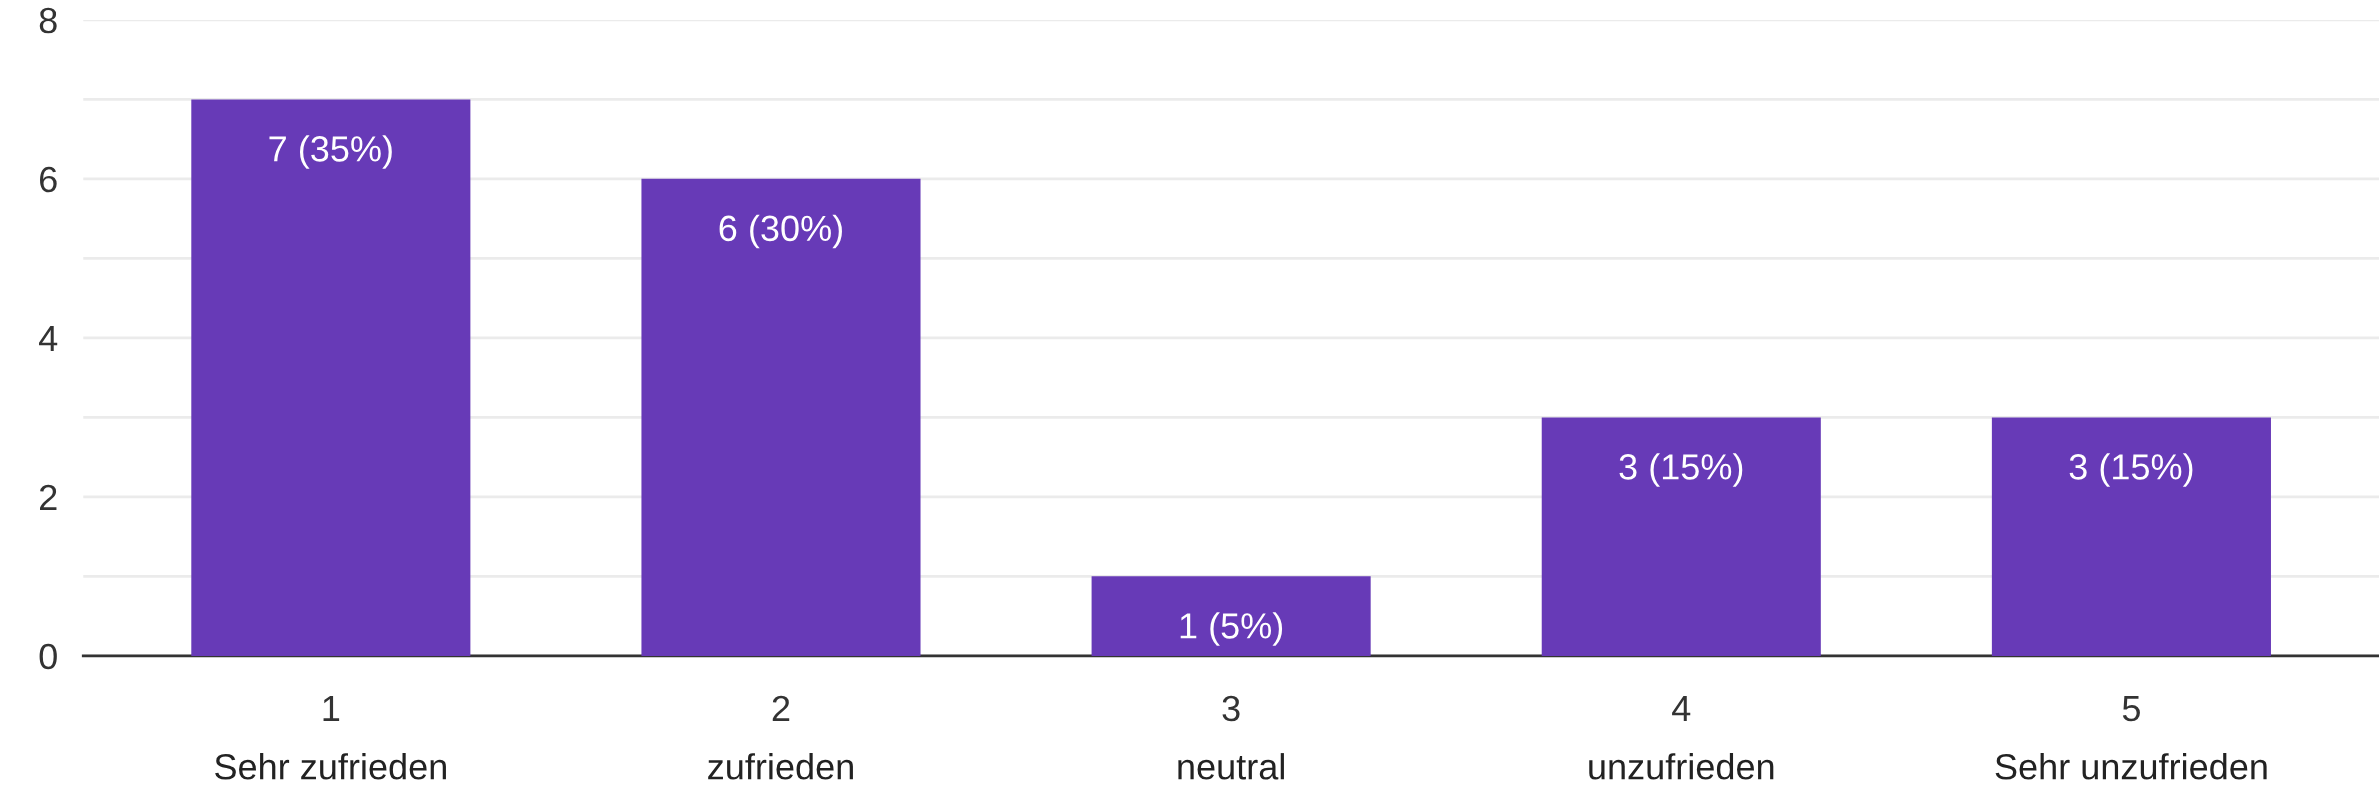 This screenshot has width=2379, height=795. I want to click on x-tick-label: 1, so click(331, 708).